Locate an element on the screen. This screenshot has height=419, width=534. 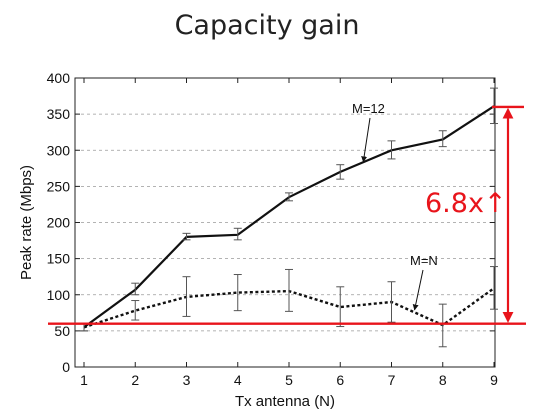
y-tick-label: 0 is located at coordinates (66, 367).